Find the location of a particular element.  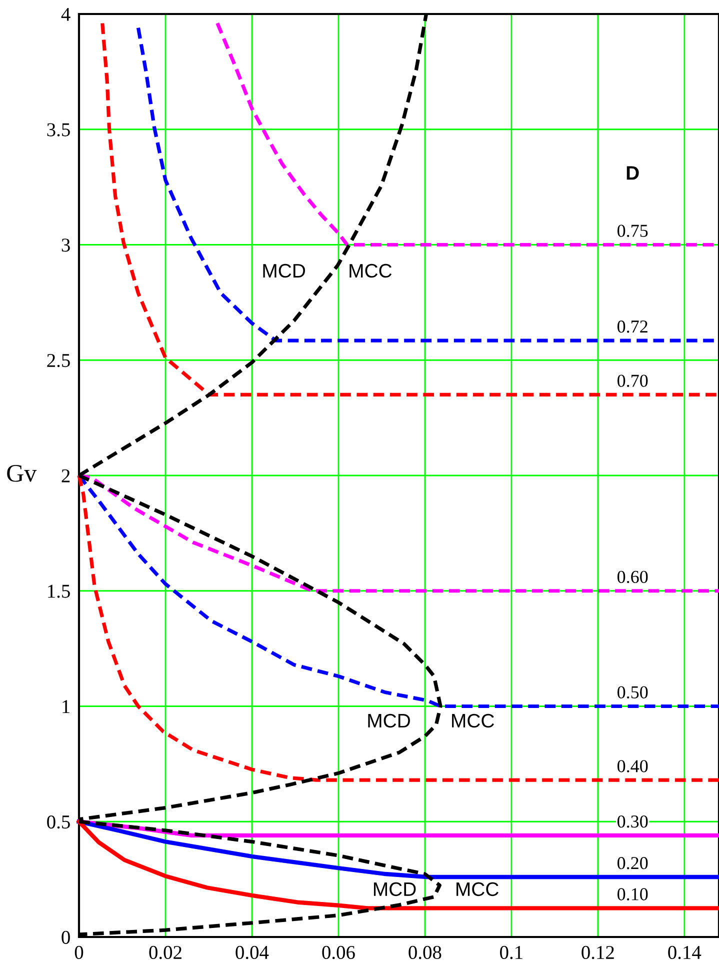

series-label: 0.75 is located at coordinates (632, 230).